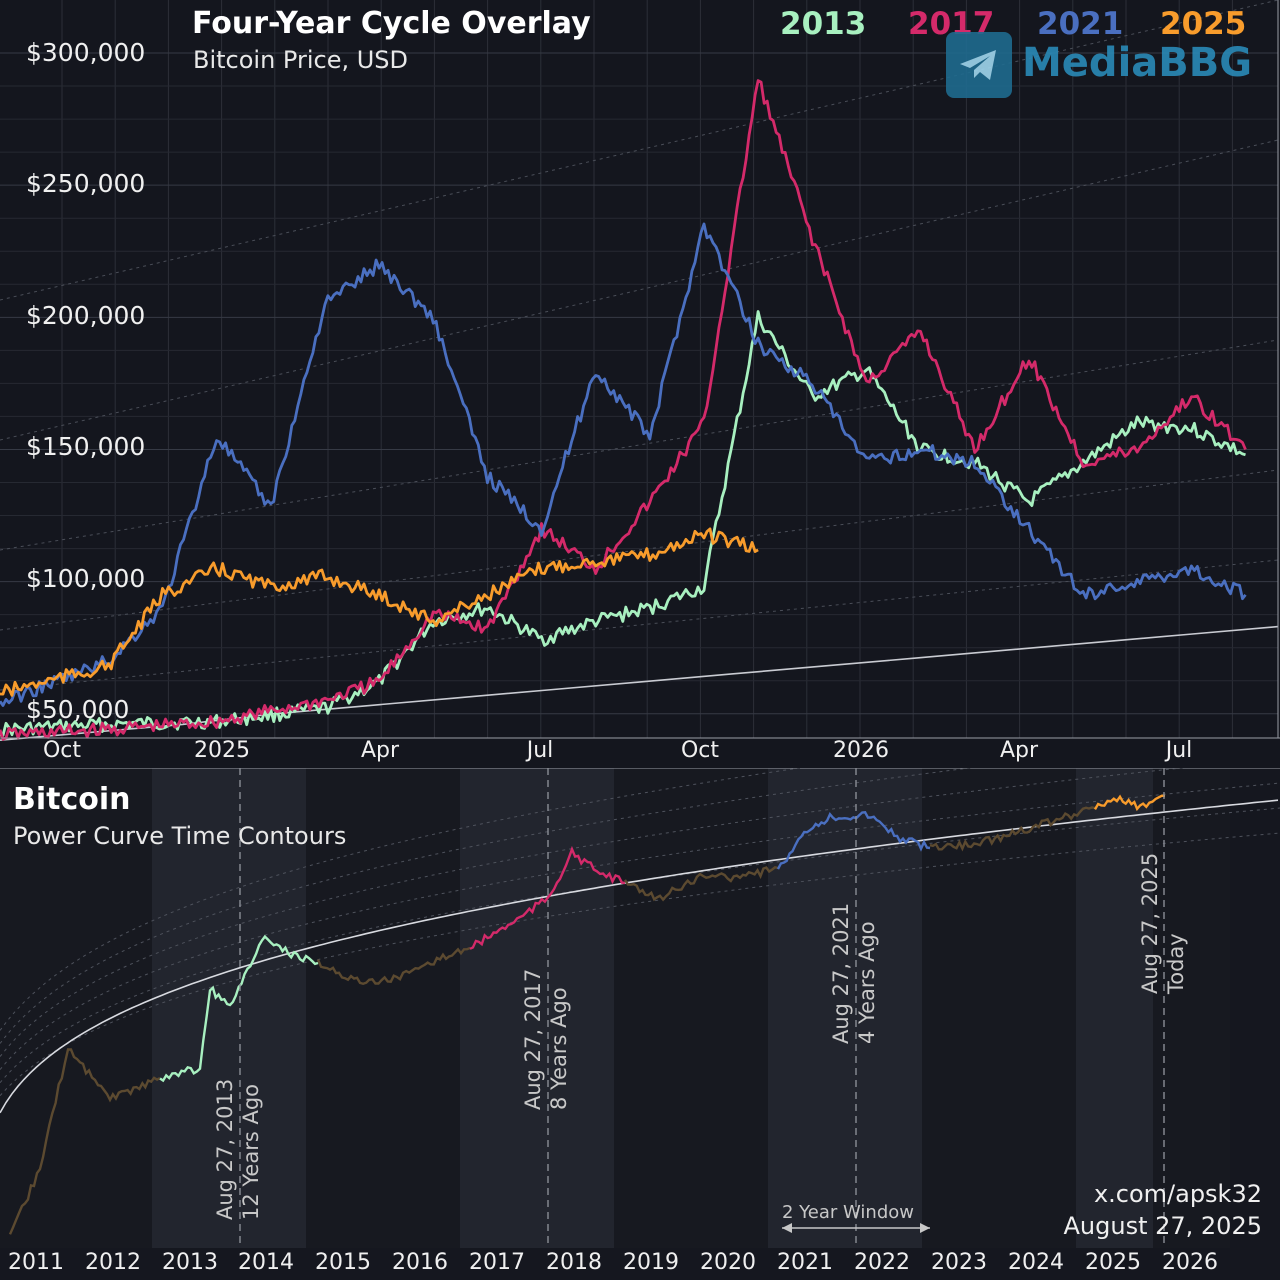  Describe the element at coordinates (301, 60) in the screenshot. I see `chart-subtitle: Bitcoin Price, USD` at that location.